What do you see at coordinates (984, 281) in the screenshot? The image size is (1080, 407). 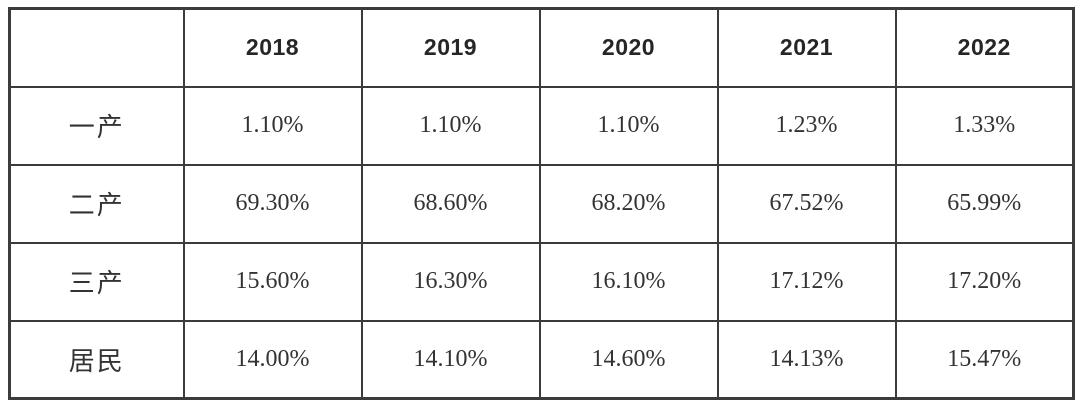 I see `data-cell: 17.20%` at bounding box center [984, 281].